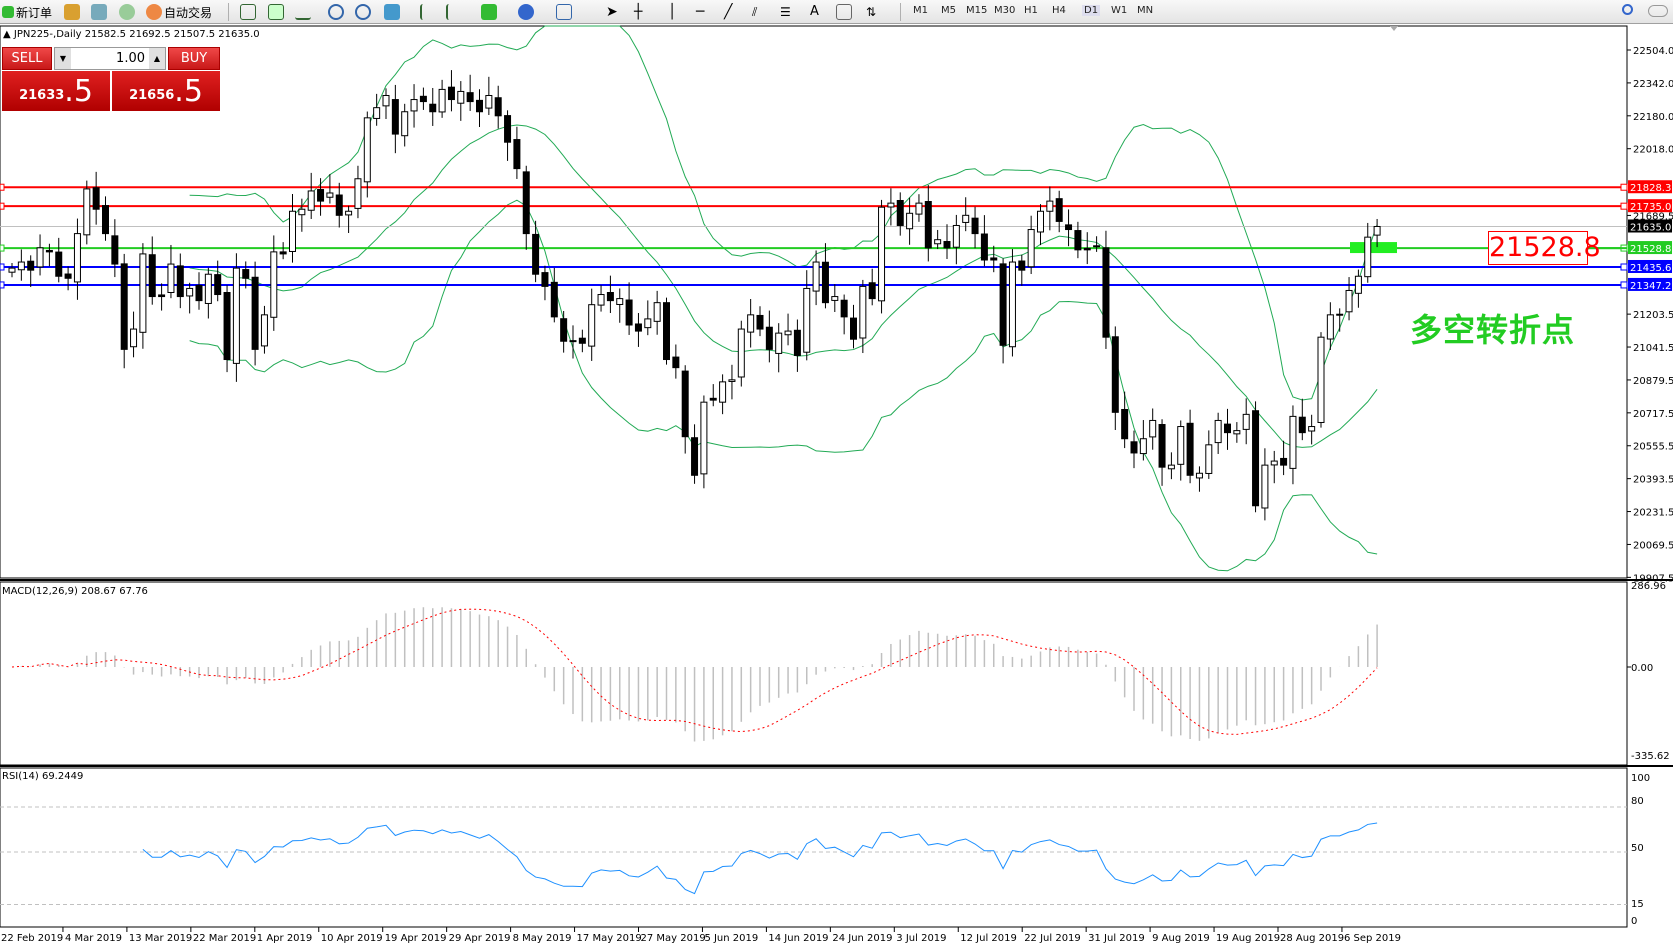  What do you see at coordinates (1005, 10) in the screenshot?
I see `timeframe-m30: M30` at bounding box center [1005, 10].